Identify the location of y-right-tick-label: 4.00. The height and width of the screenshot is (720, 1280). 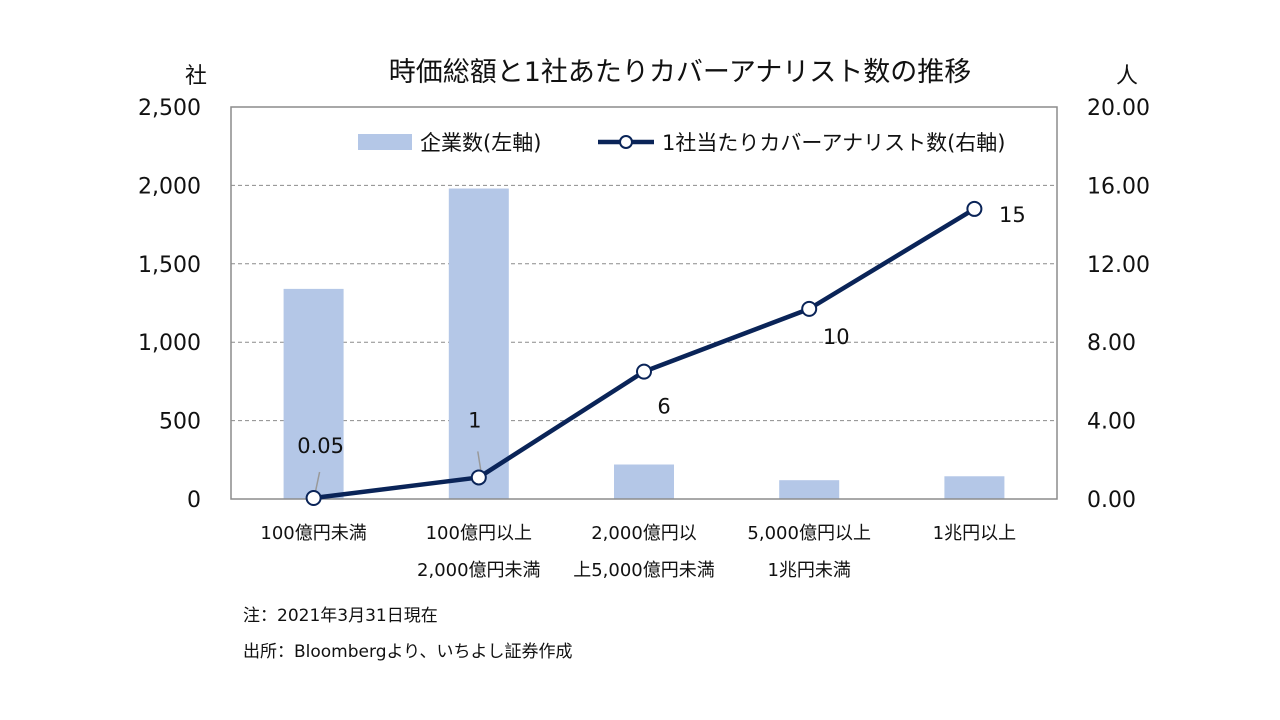
(1111, 422).